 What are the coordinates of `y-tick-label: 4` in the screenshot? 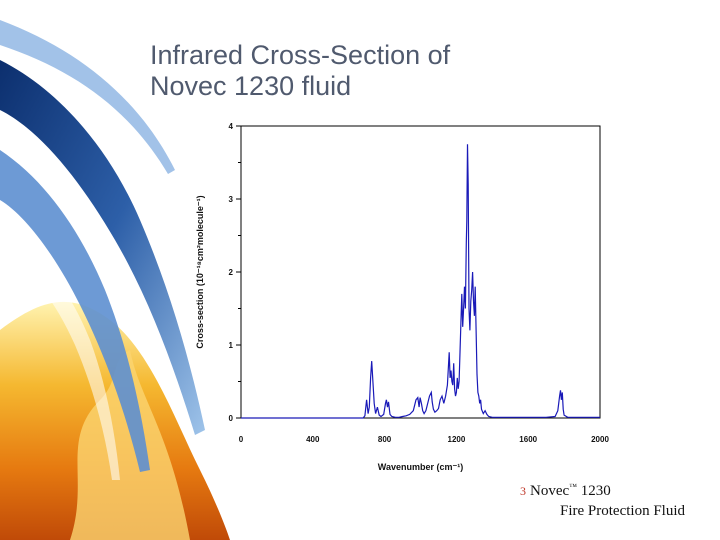 It's located at (231, 126).